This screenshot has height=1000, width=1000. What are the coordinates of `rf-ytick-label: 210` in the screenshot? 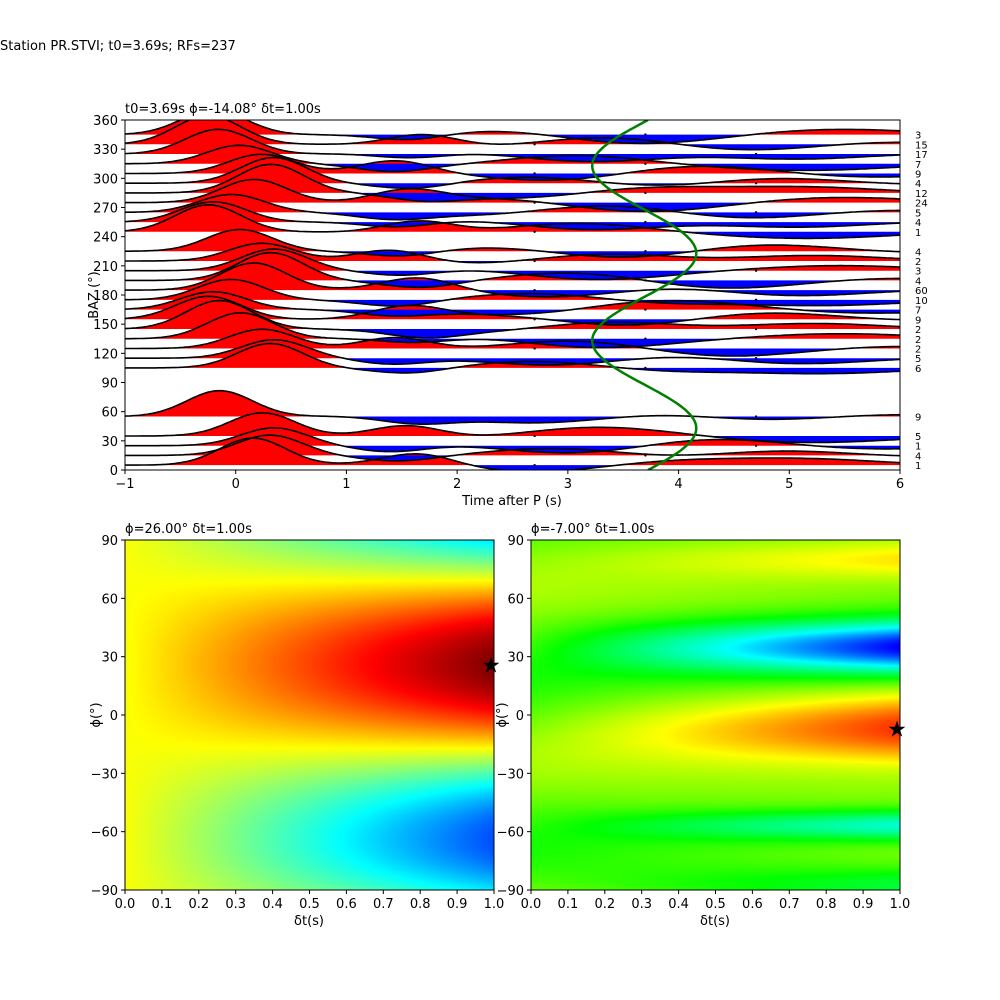 It's located at (105, 267).